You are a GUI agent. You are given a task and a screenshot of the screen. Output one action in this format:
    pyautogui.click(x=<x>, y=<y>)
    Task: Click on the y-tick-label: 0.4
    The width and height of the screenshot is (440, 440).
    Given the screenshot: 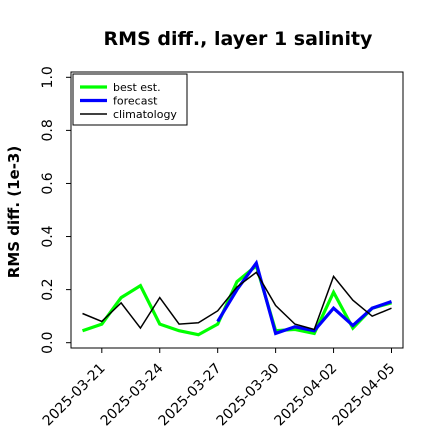 What is the action you would take?
    pyautogui.click(x=48, y=236)
    